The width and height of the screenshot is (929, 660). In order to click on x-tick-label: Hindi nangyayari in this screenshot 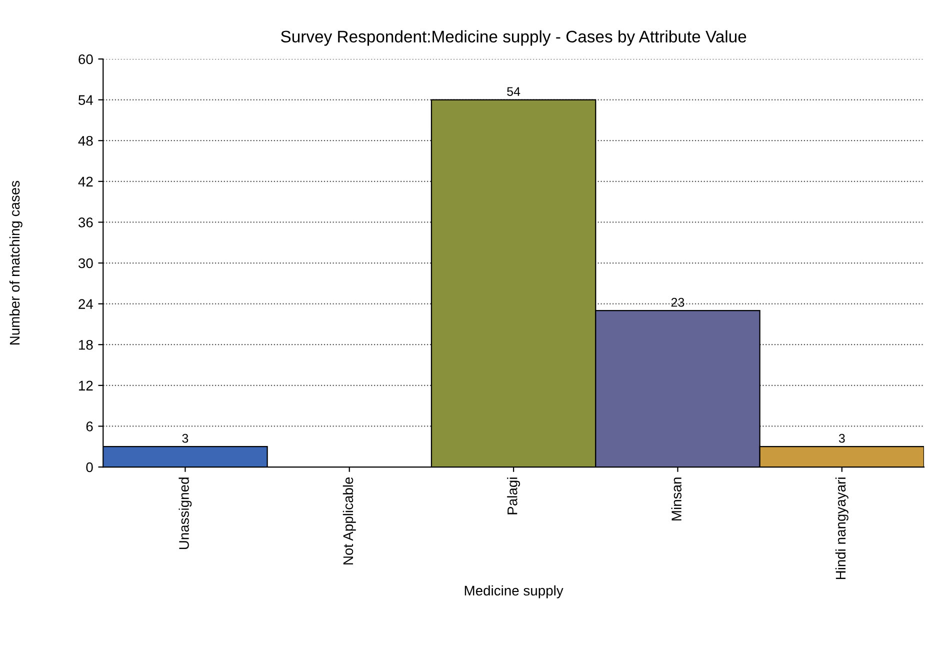, I will do `click(841, 529)`.